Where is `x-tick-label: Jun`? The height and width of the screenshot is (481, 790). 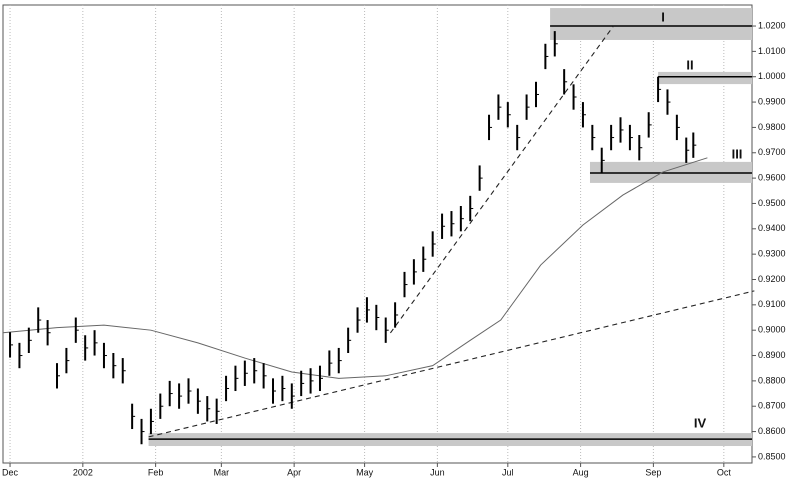
x-tick-label: Jun is located at coordinates (437, 472).